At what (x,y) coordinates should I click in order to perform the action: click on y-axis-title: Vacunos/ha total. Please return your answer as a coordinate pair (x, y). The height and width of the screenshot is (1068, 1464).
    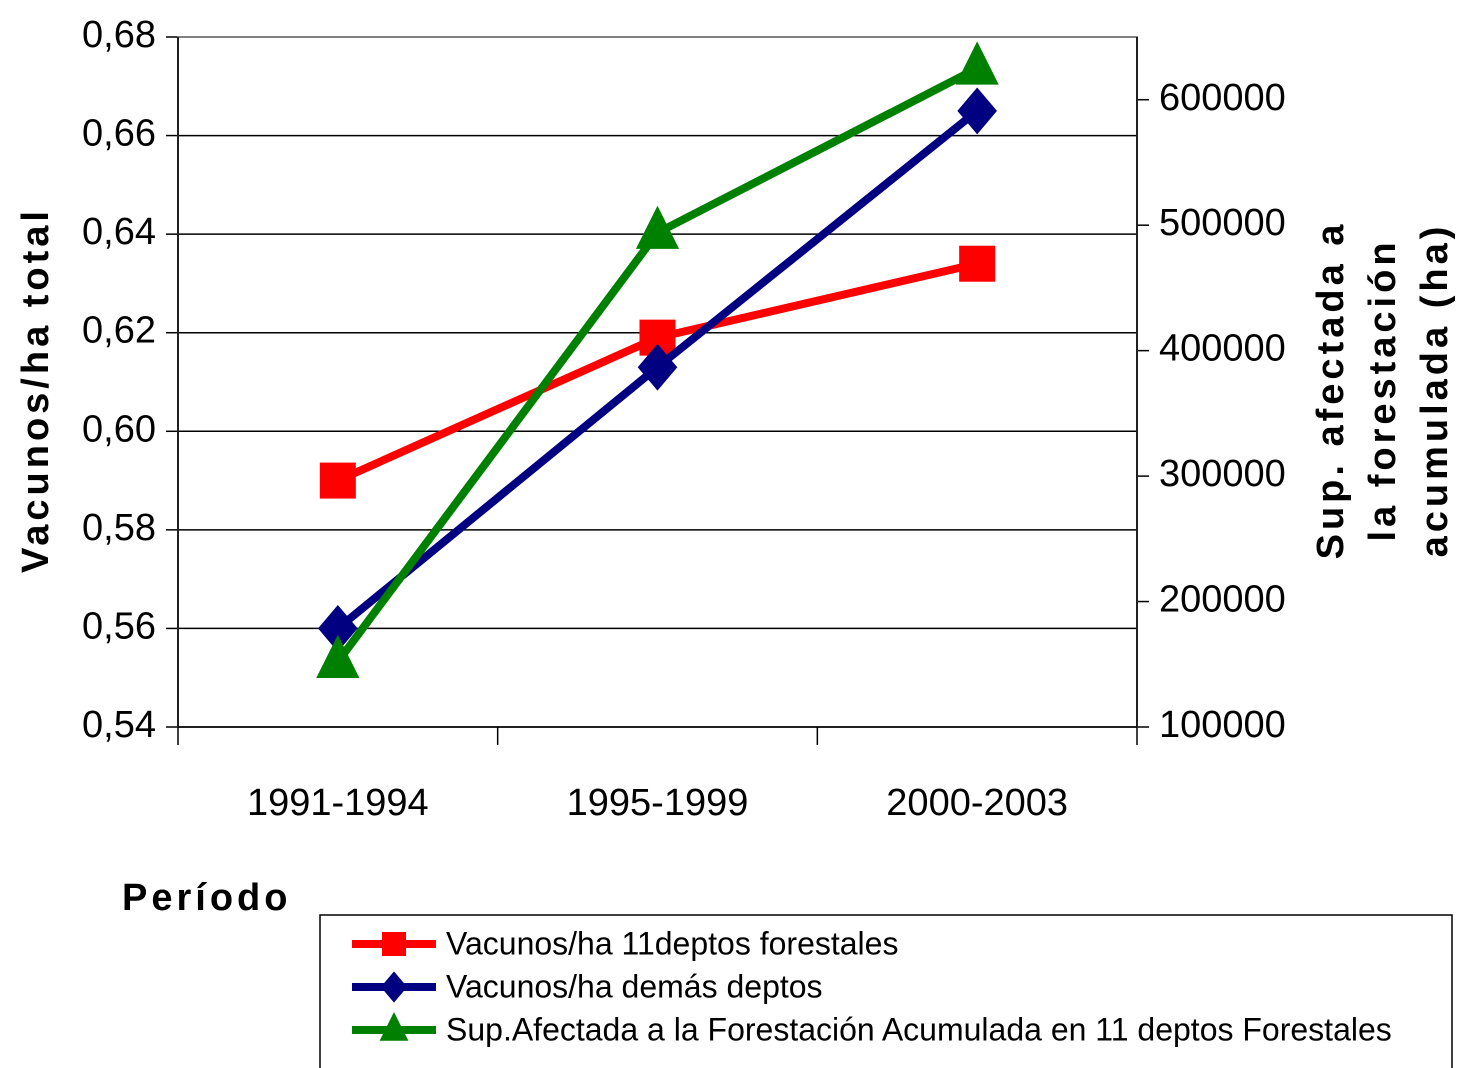
    Looking at the image, I should click on (36, 390).